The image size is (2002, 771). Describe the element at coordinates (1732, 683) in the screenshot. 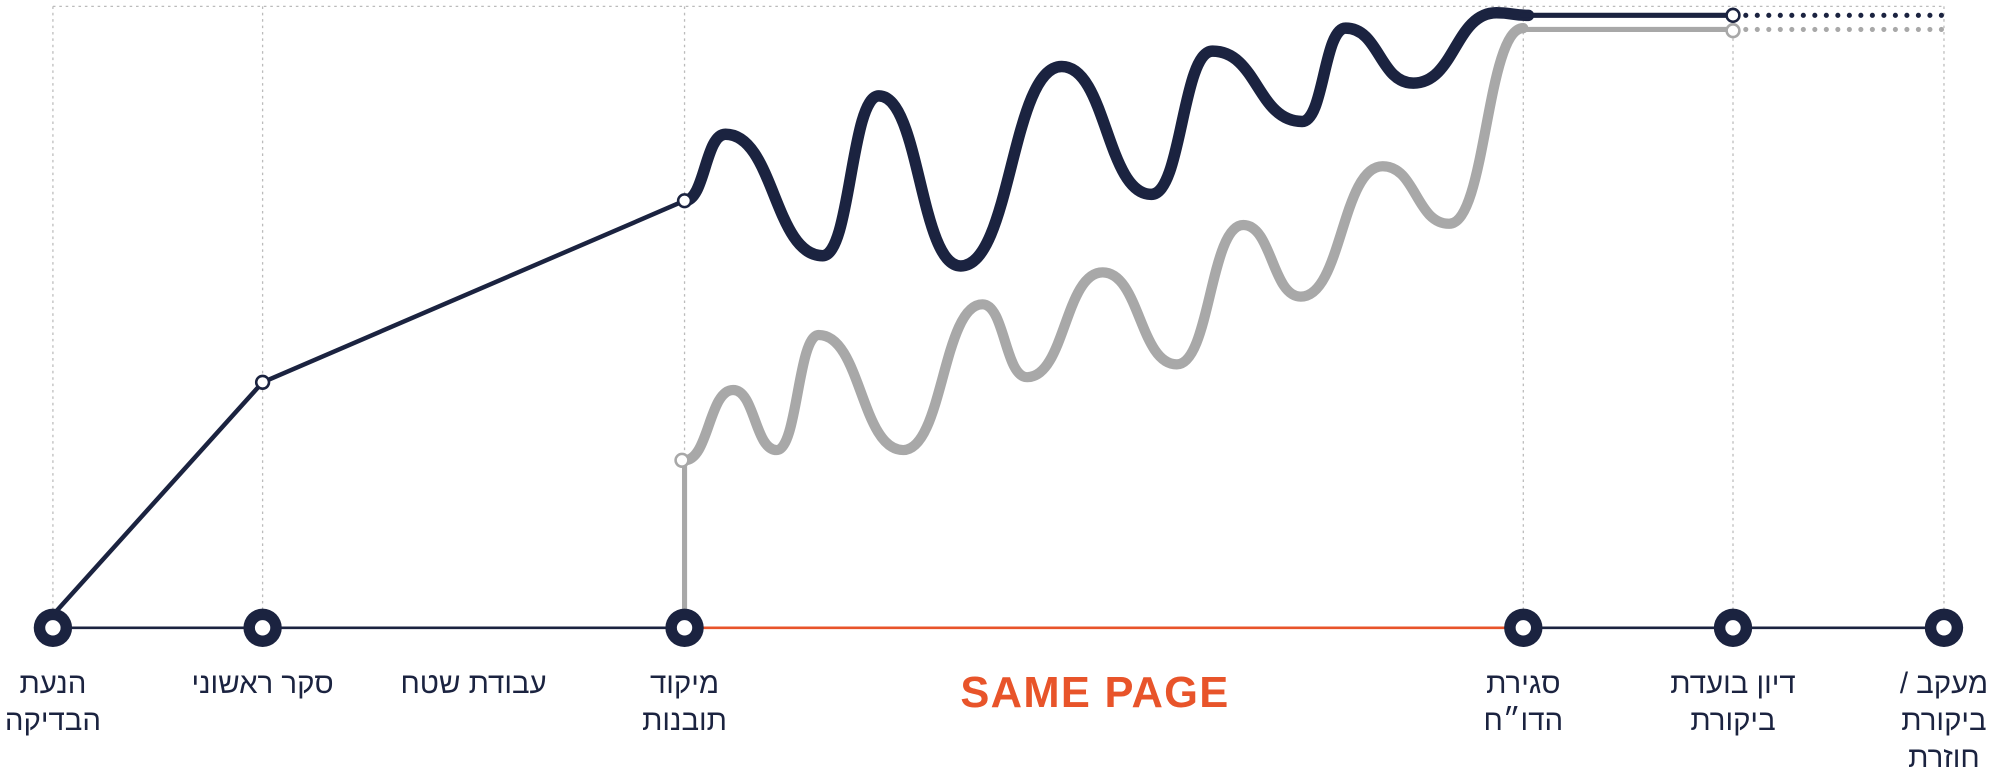

I see `milestone-label: דיון בועדת` at that location.